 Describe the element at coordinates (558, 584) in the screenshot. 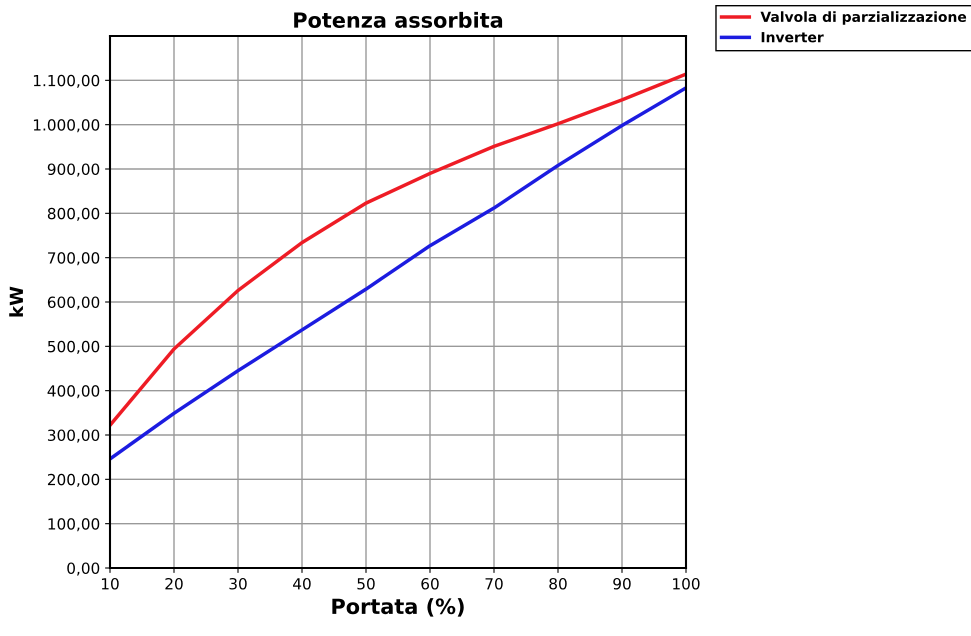

I see `x-tick-label: 80` at that location.